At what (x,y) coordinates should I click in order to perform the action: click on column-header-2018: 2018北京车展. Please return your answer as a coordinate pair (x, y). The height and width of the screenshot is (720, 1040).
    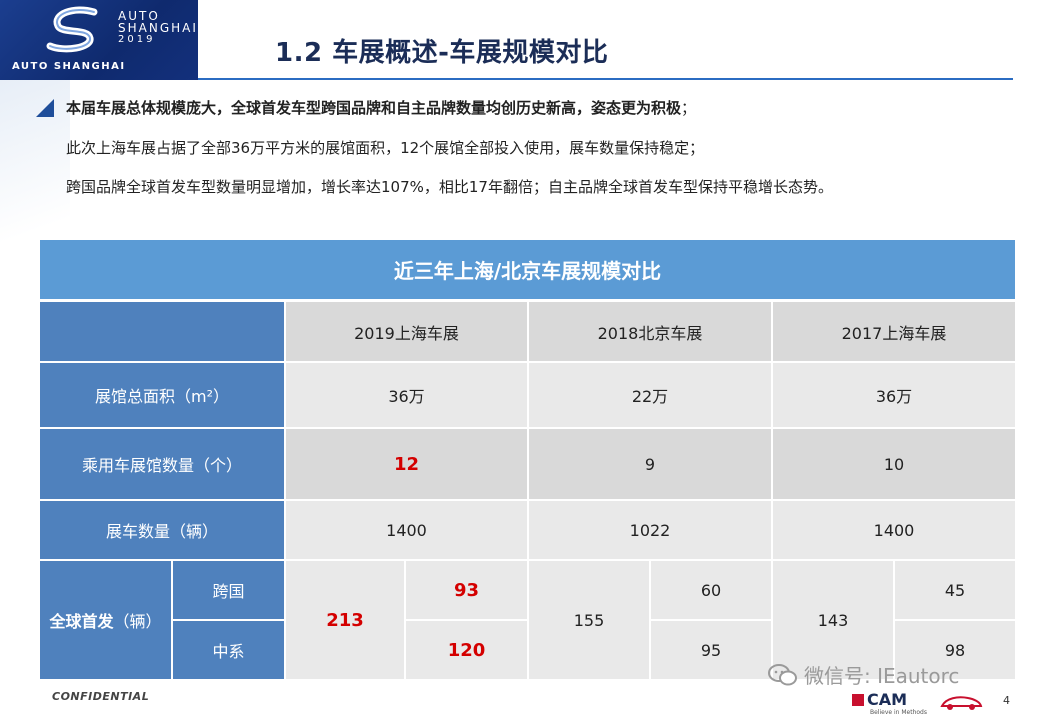
    Looking at the image, I should click on (650, 331).